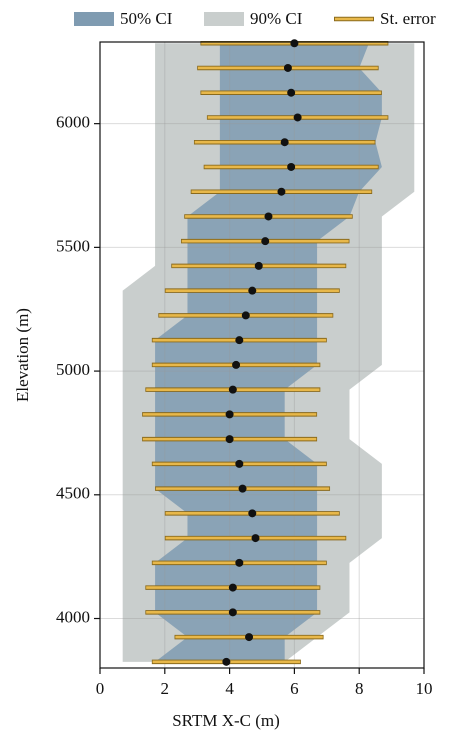 The height and width of the screenshot is (743, 453). I want to click on x-tick-label: 2, so click(165, 688).